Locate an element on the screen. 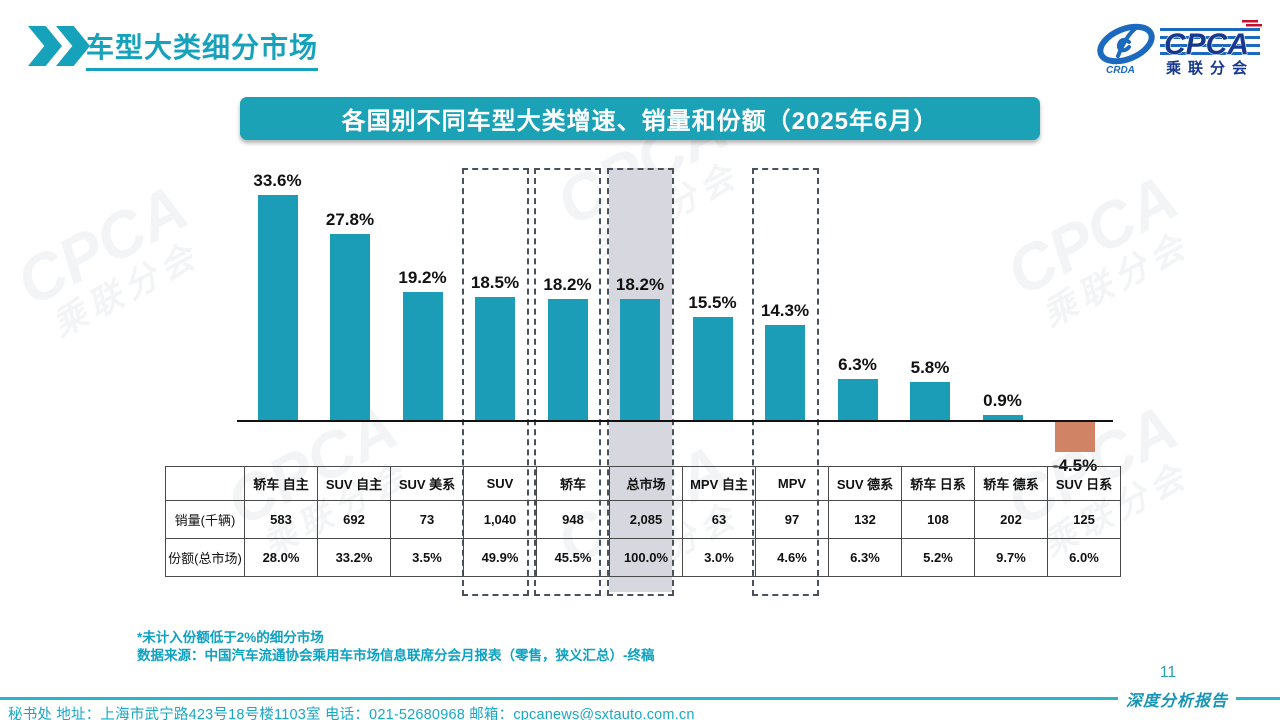 The image size is (1280, 720). logo-crda-text: CRDA is located at coordinates (1120, 70).